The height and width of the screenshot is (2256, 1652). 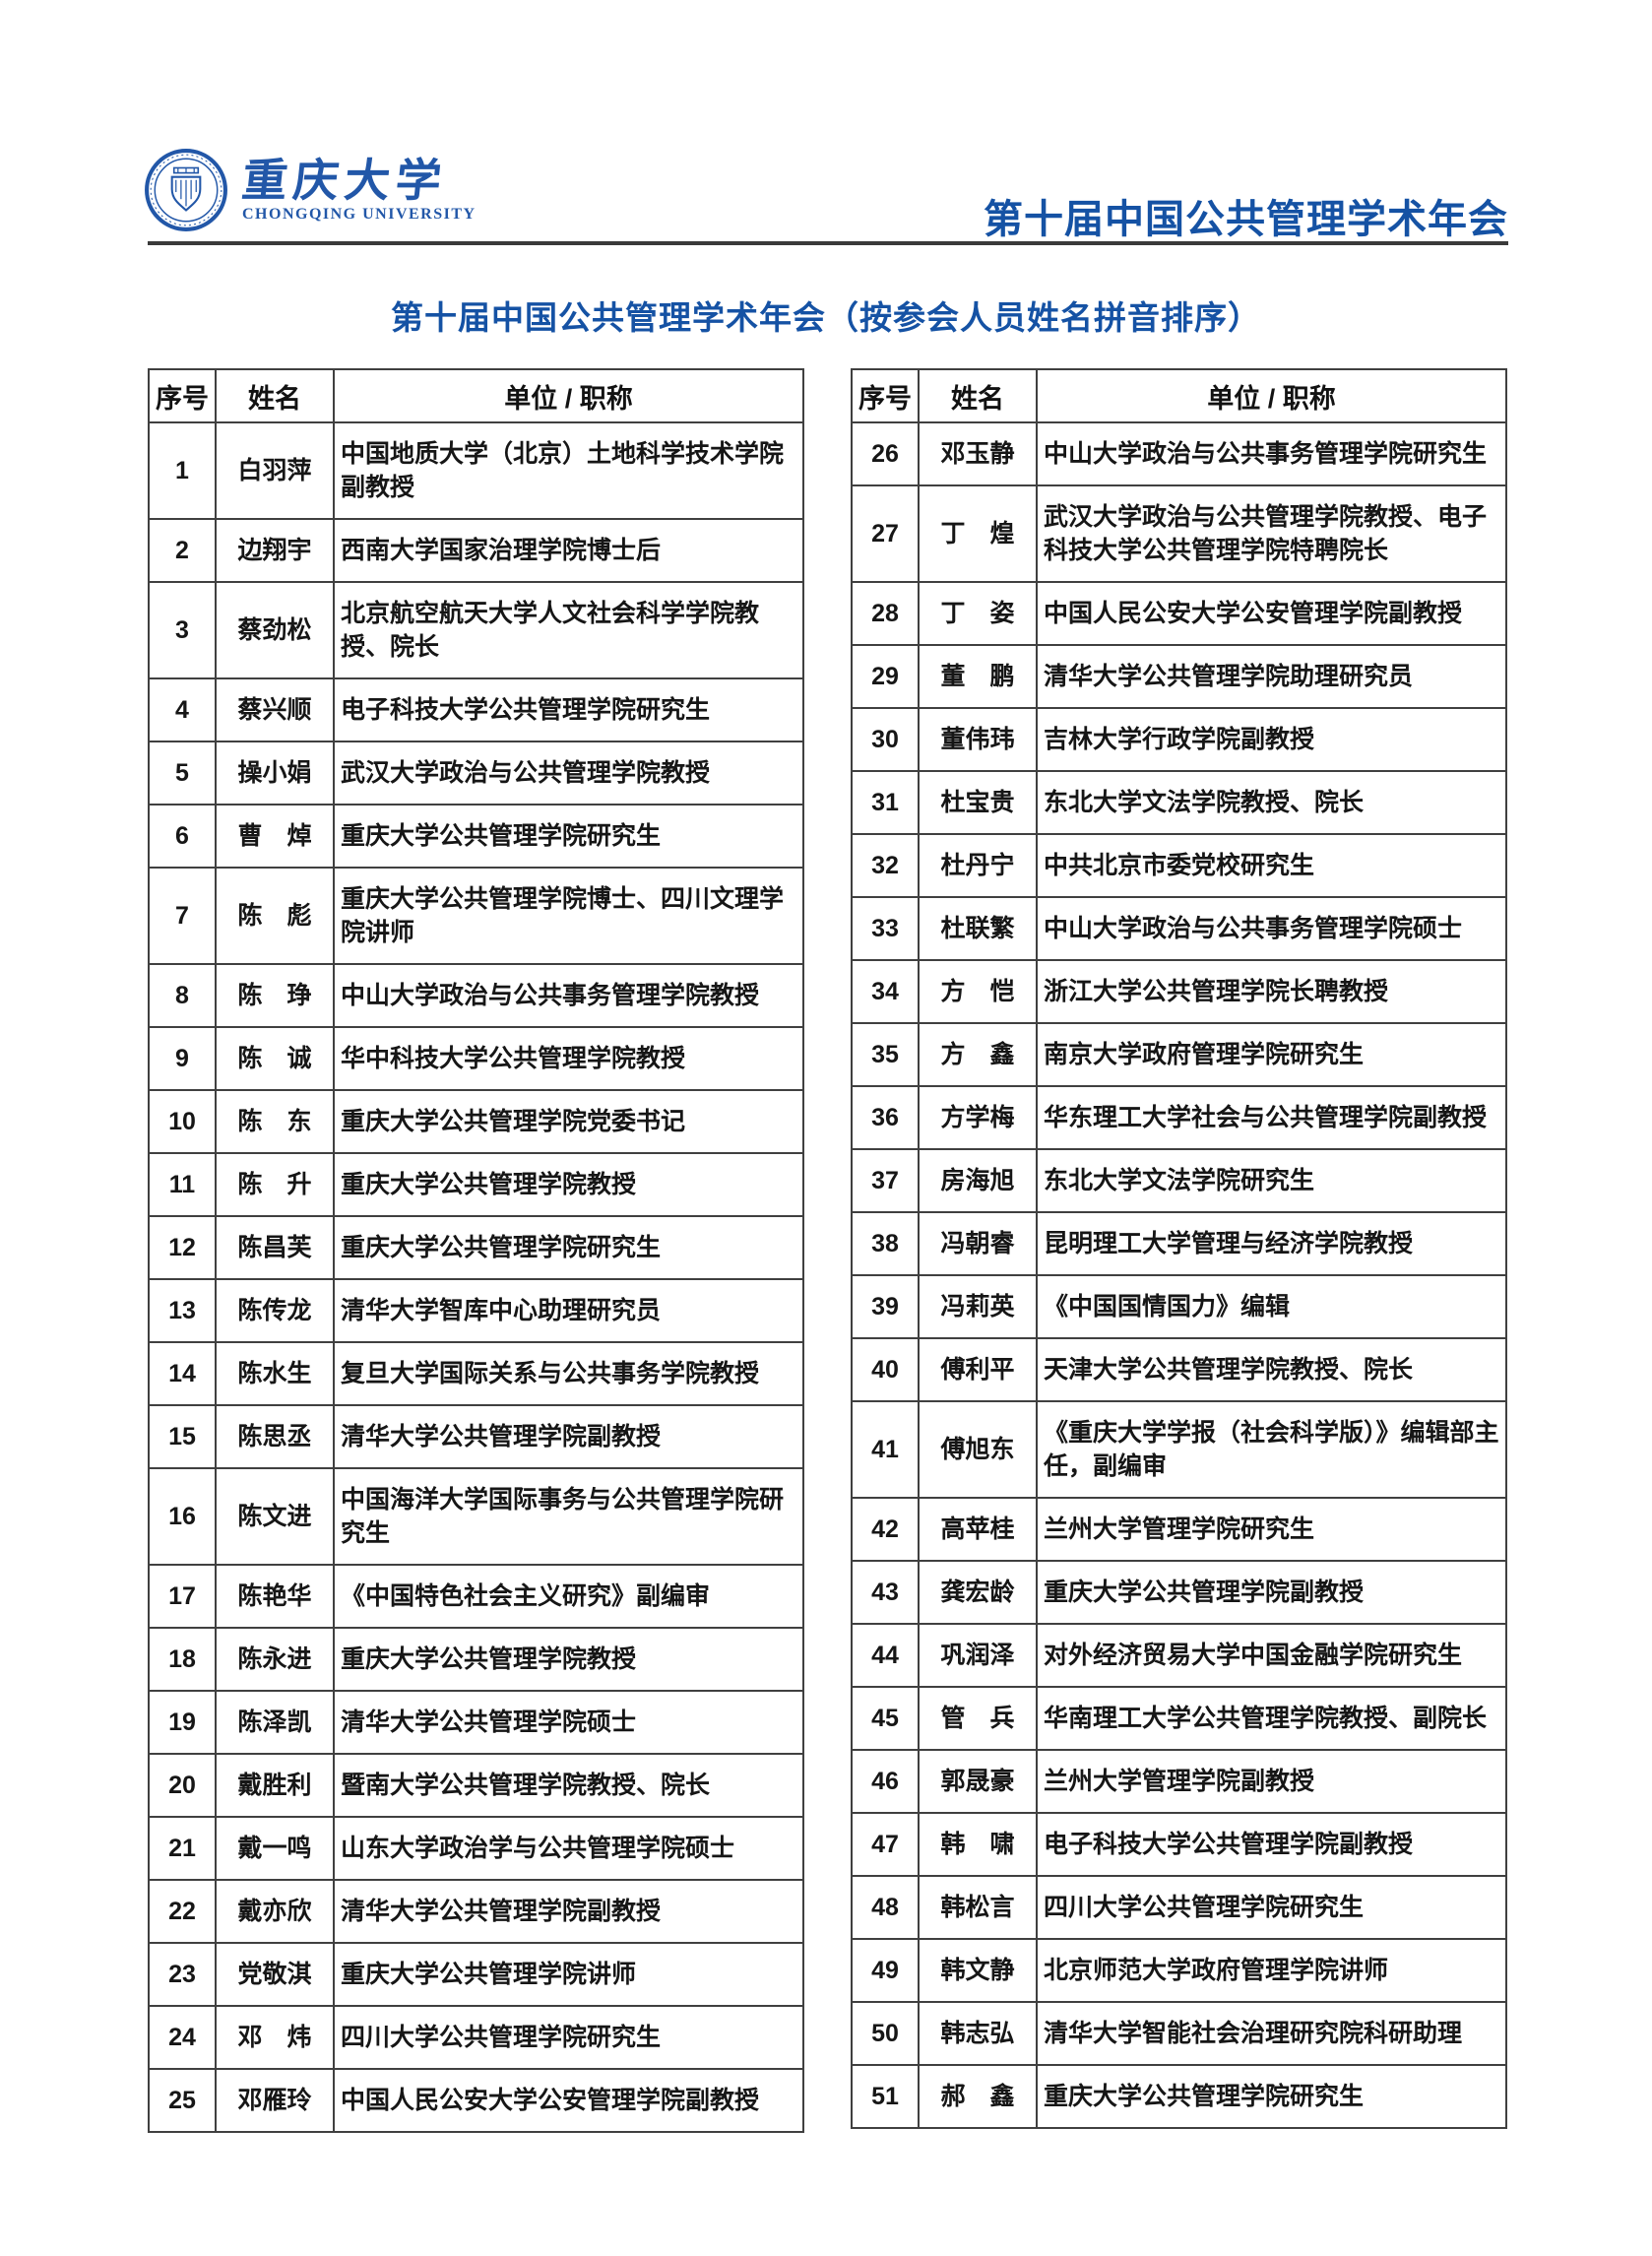 I want to click on affiliation-cell: 西南大学国家治理学院博士后, so click(x=568, y=550).